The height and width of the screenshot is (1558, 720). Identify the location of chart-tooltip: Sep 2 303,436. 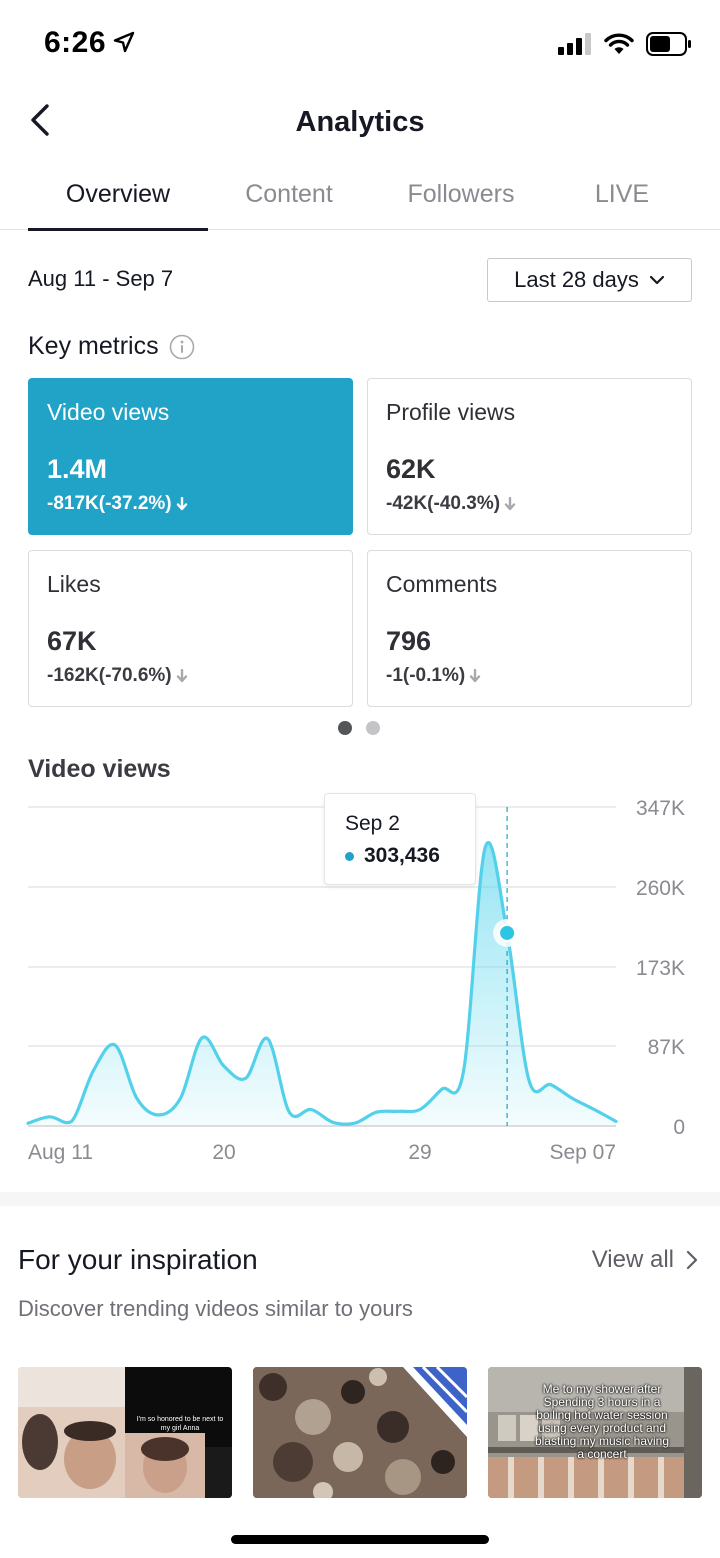
(400, 839).